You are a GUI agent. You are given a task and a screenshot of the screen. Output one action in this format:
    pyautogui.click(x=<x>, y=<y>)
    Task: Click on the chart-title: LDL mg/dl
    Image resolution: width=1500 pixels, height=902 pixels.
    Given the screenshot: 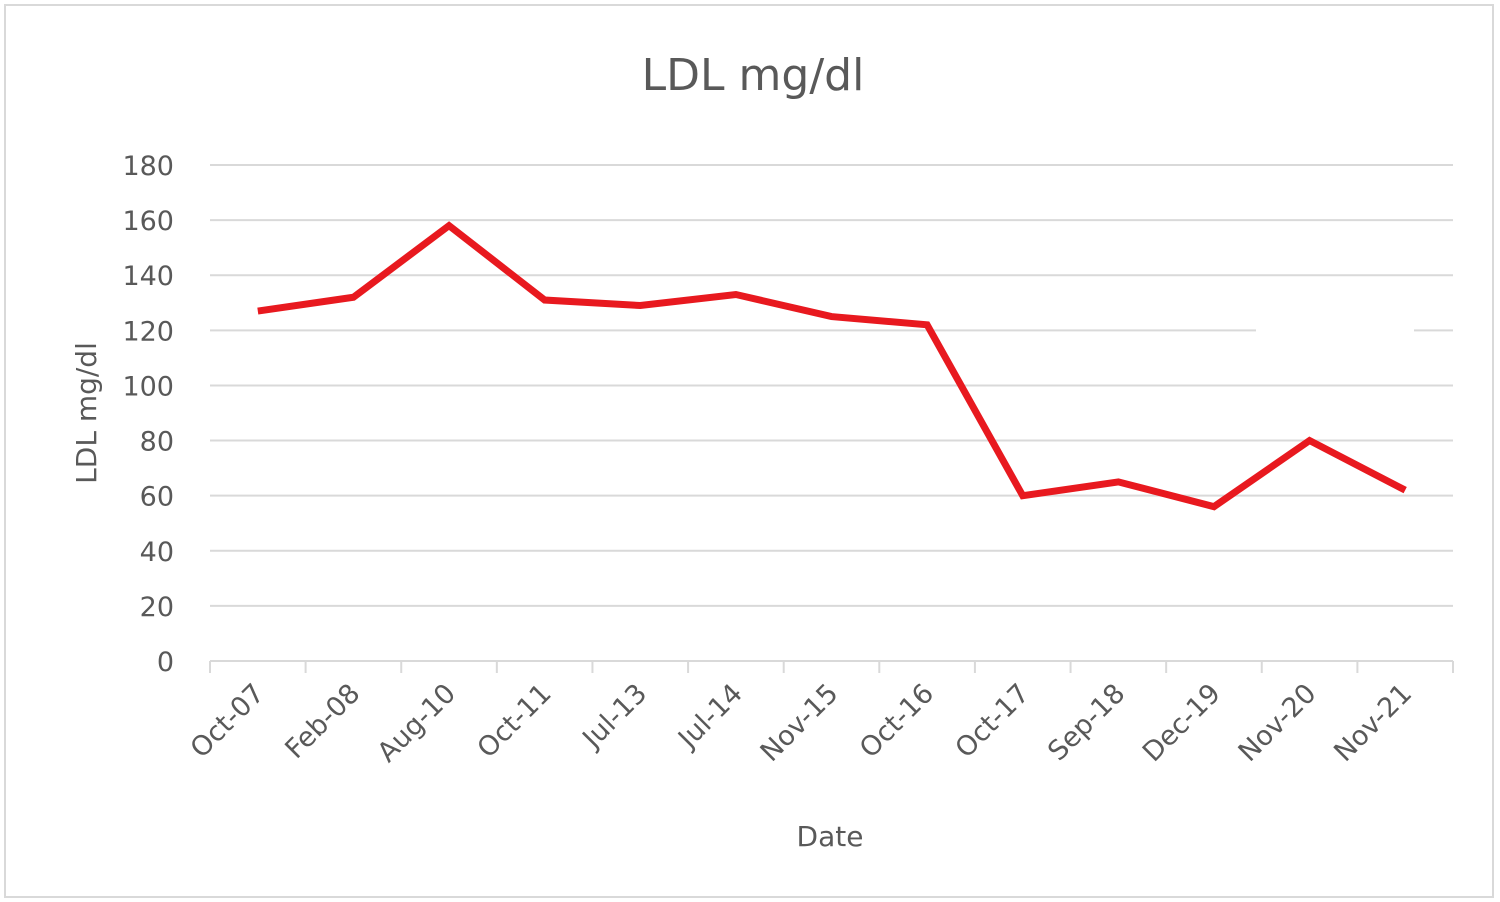 What is the action you would take?
    pyautogui.click(x=753, y=75)
    